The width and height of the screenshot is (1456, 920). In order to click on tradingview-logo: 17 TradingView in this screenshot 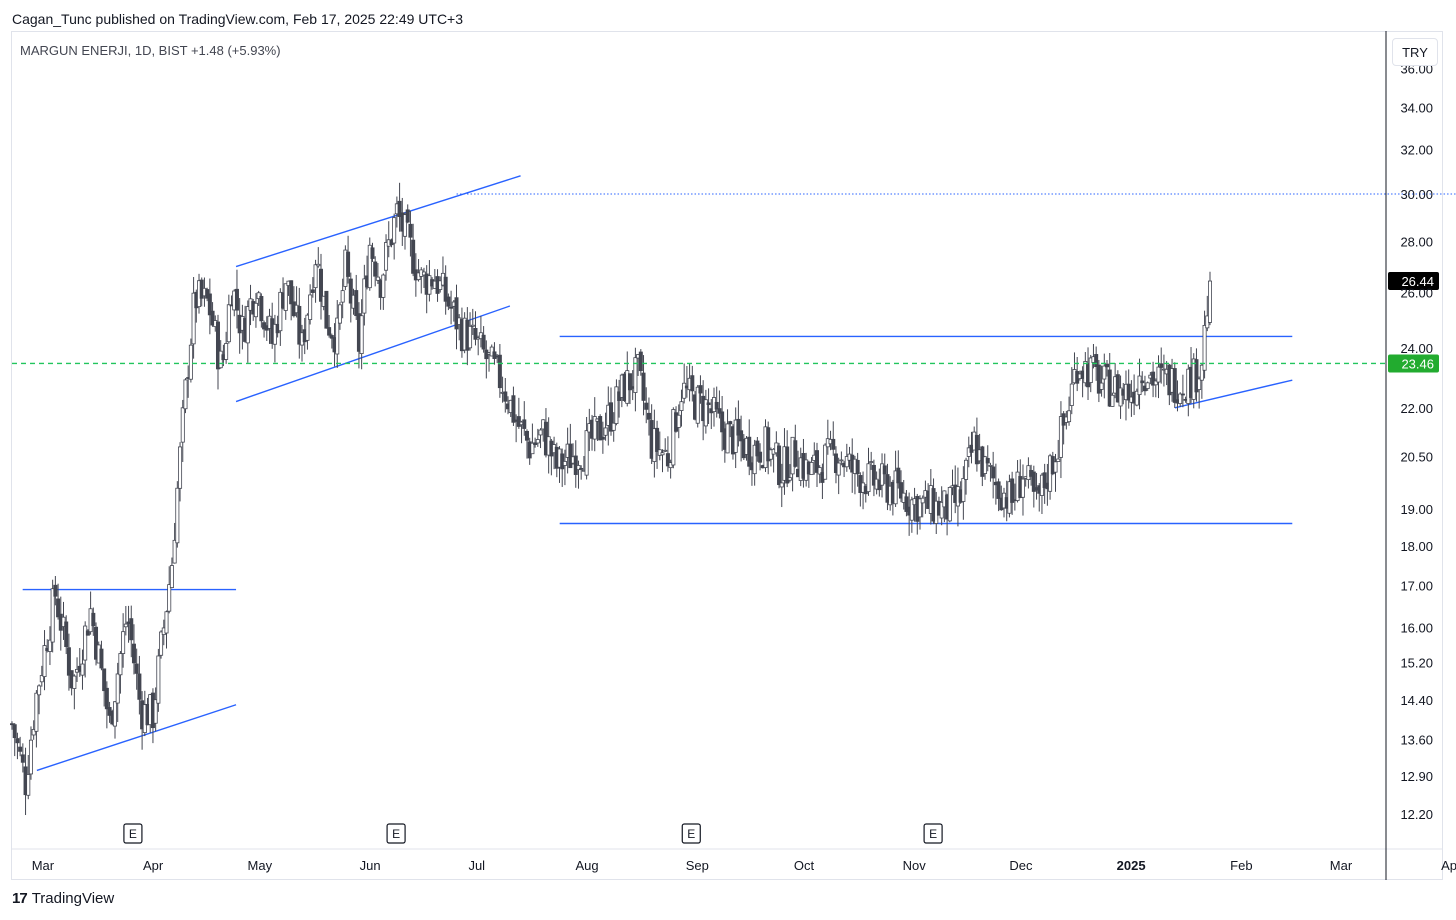, I will do `click(63, 898)`.